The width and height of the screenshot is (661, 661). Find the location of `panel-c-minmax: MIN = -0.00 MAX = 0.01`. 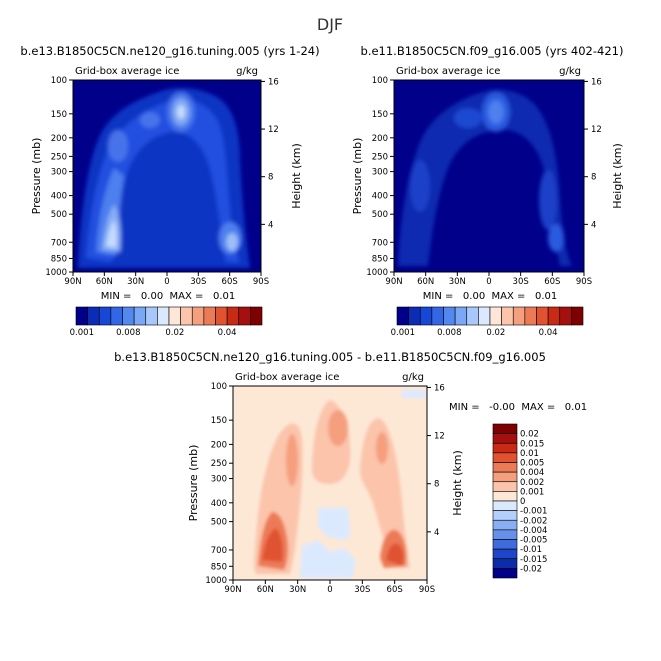

panel-c-minmax: MIN = -0.00 MAX = 0.01 is located at coordinates (518, 407).